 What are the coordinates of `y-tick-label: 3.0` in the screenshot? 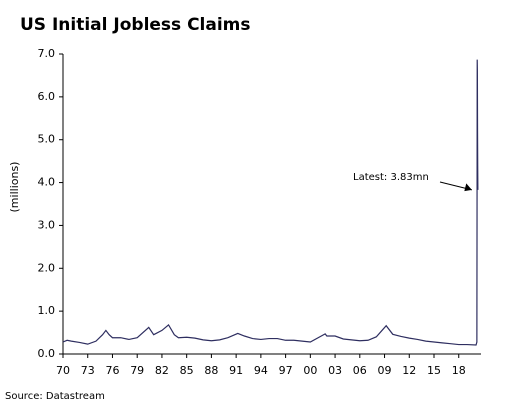 It's located at (47, 224).